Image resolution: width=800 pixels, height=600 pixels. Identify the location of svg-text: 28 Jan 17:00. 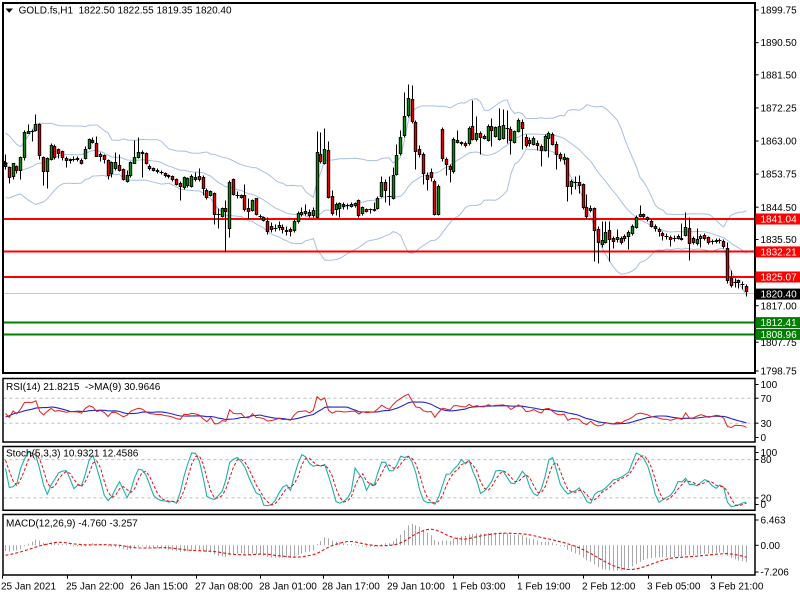
(351, 587).